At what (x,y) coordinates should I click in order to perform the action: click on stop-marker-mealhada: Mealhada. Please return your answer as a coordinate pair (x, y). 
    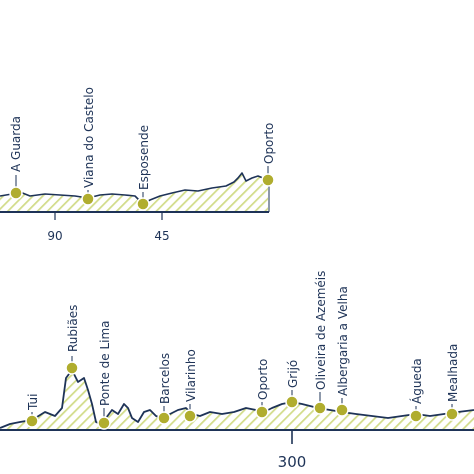
    Looking at the image, I should click on (452, 382).